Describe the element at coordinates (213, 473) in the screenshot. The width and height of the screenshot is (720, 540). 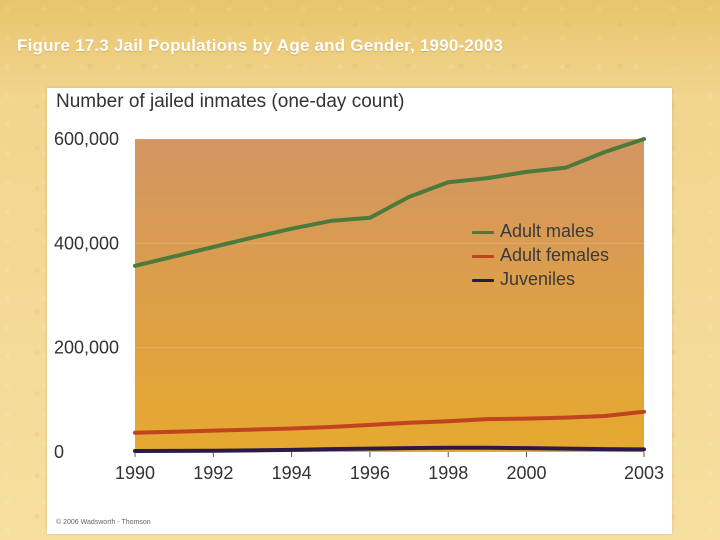
I see `x-tick-label: 1992` at that location.